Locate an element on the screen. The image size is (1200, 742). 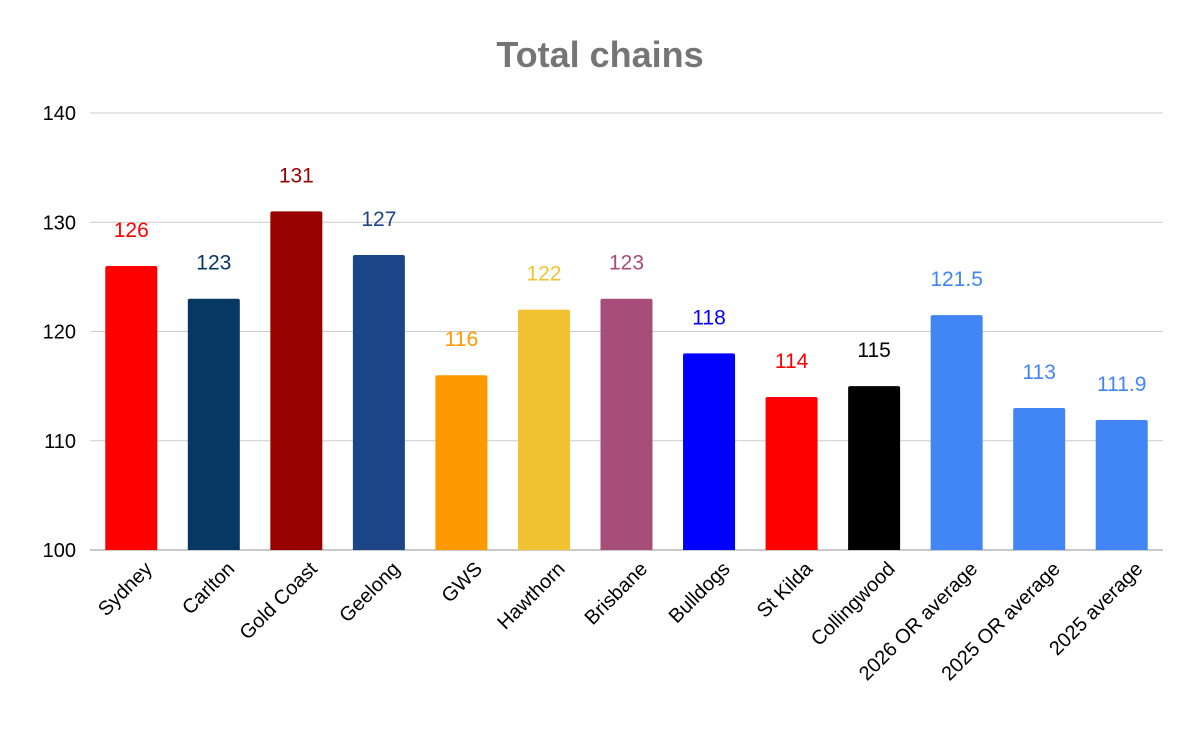
data-label: 113 is located at coordinates (1038, 372).